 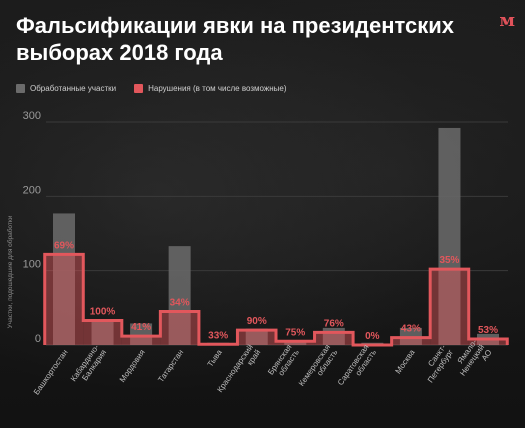 What do you see at coordinates (488, 330) in the screenshot?
I see `data-label: 53%` at bounding box center [488, 330].